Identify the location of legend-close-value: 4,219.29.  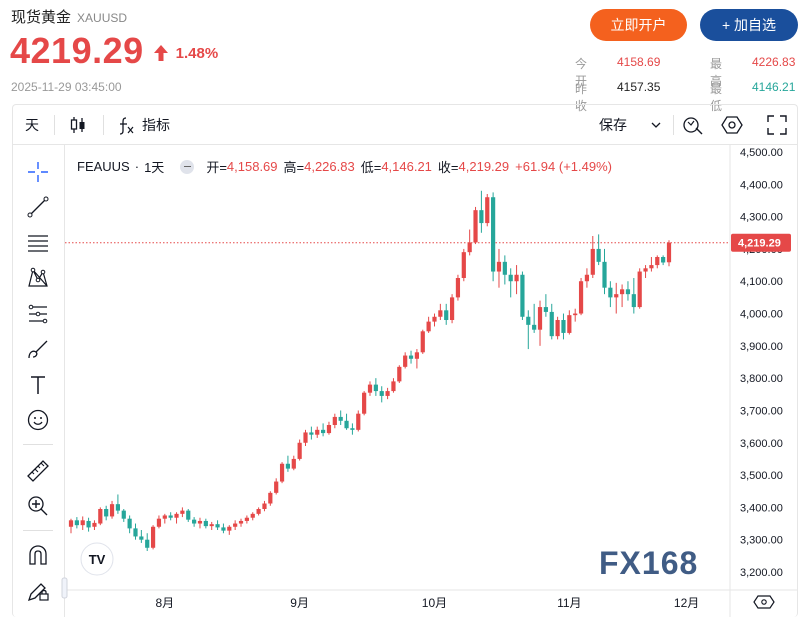
(484, 166).